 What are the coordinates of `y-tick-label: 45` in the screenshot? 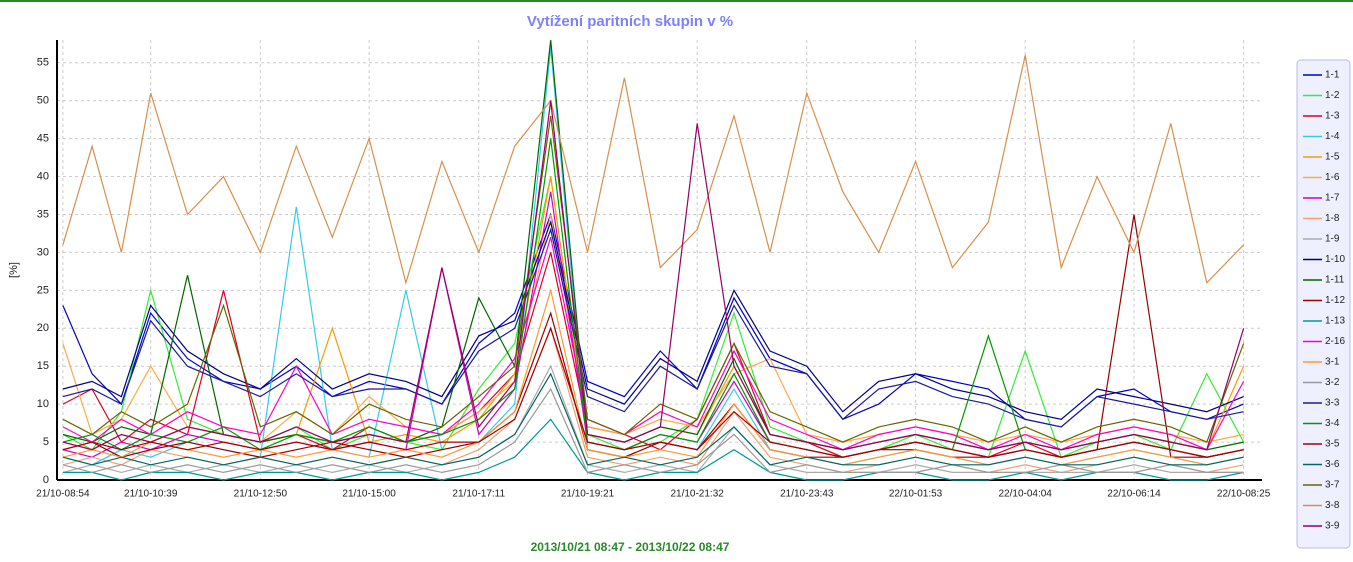 It's located at (43, 139).